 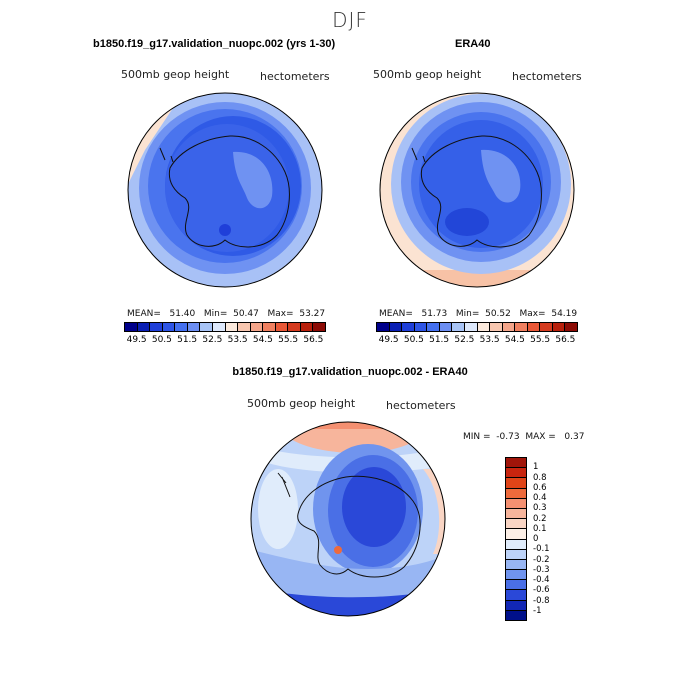 I want to click on diff-colorbar-tick-label: -1, so click(x=537, y=610).